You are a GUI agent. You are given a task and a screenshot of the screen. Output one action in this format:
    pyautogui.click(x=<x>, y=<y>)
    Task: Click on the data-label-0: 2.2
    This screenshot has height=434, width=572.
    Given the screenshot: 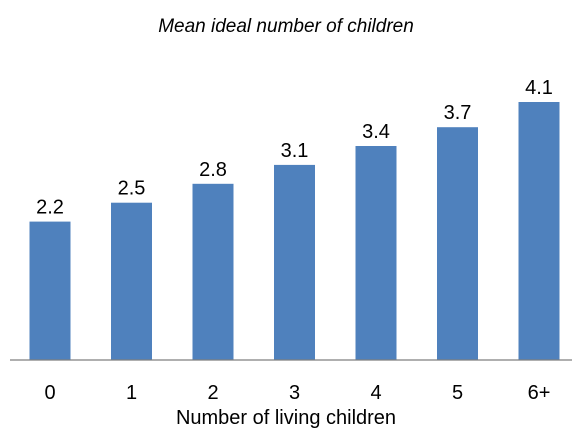 What is the action you would take?
    pyautogui.click(x=50, y=208)
    